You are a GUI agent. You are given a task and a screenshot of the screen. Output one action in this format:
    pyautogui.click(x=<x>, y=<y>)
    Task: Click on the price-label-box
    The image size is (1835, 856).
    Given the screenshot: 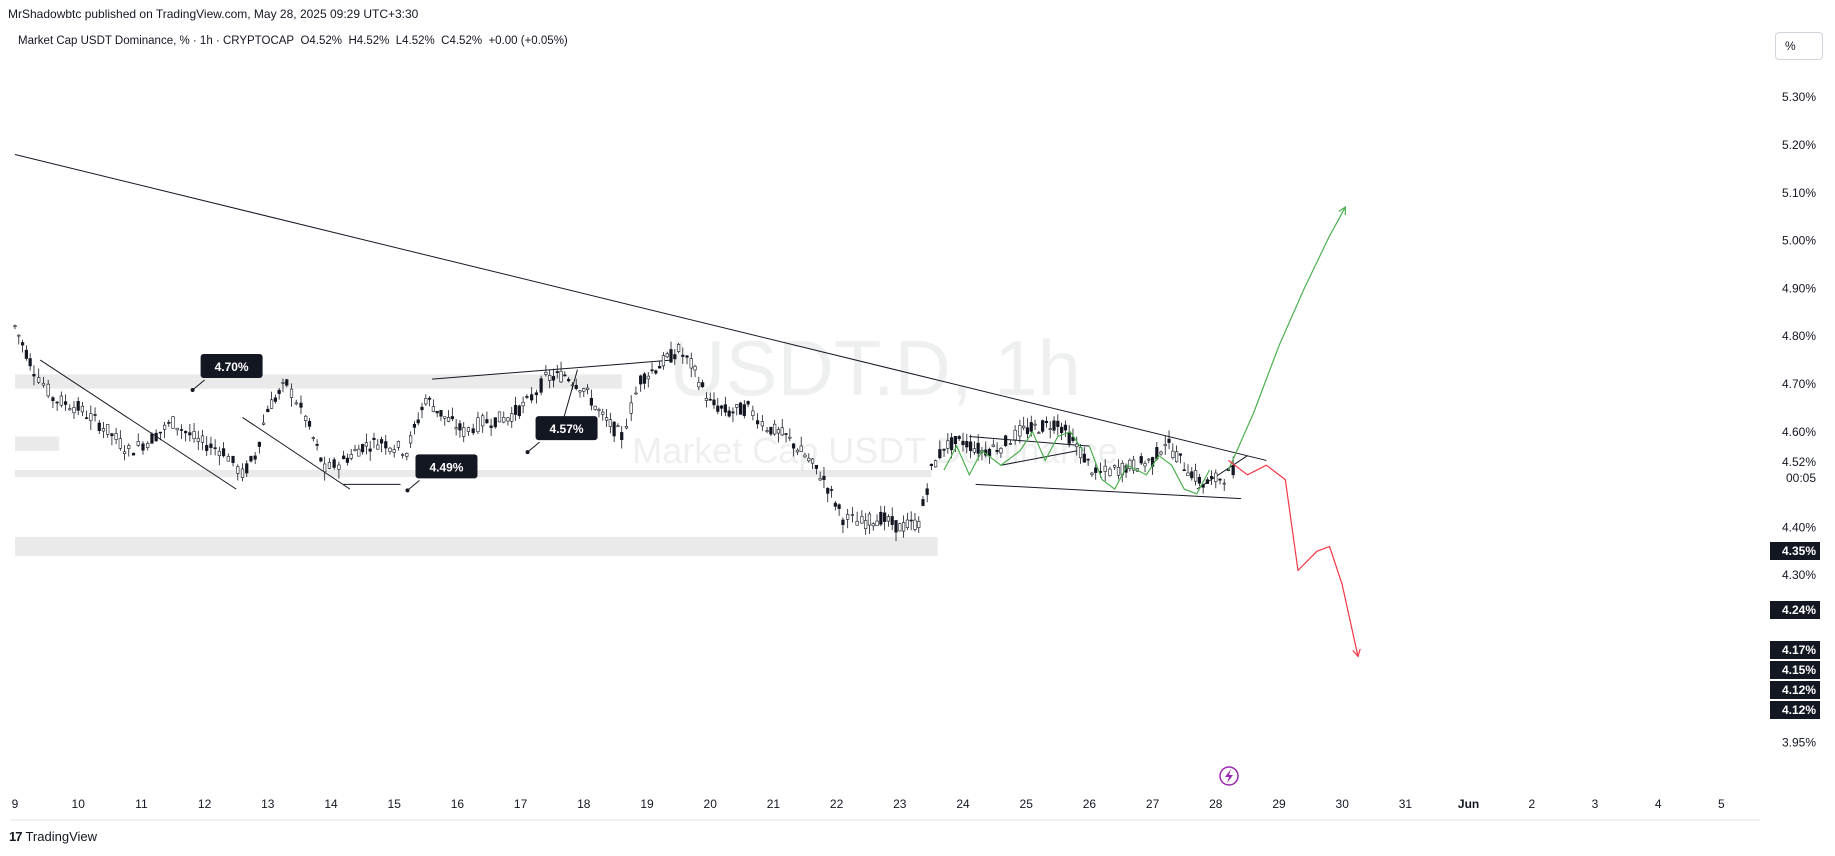 What is the action you would take?
    pyautogui.click(x=446, y=466)
    